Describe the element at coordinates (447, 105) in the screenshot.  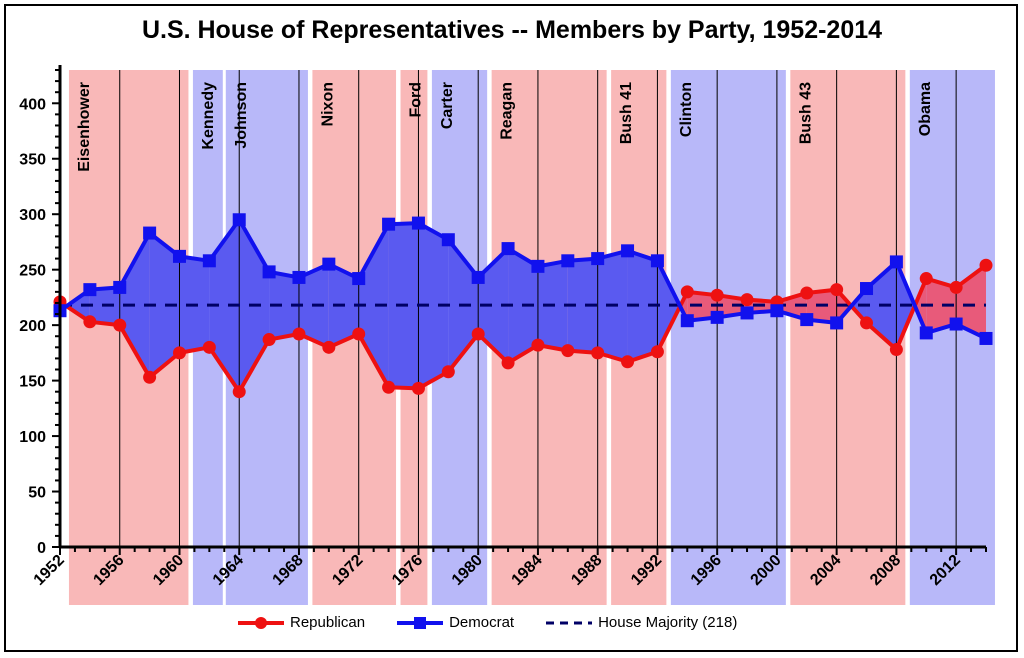
I see `presidency-label: Carter` at that location.